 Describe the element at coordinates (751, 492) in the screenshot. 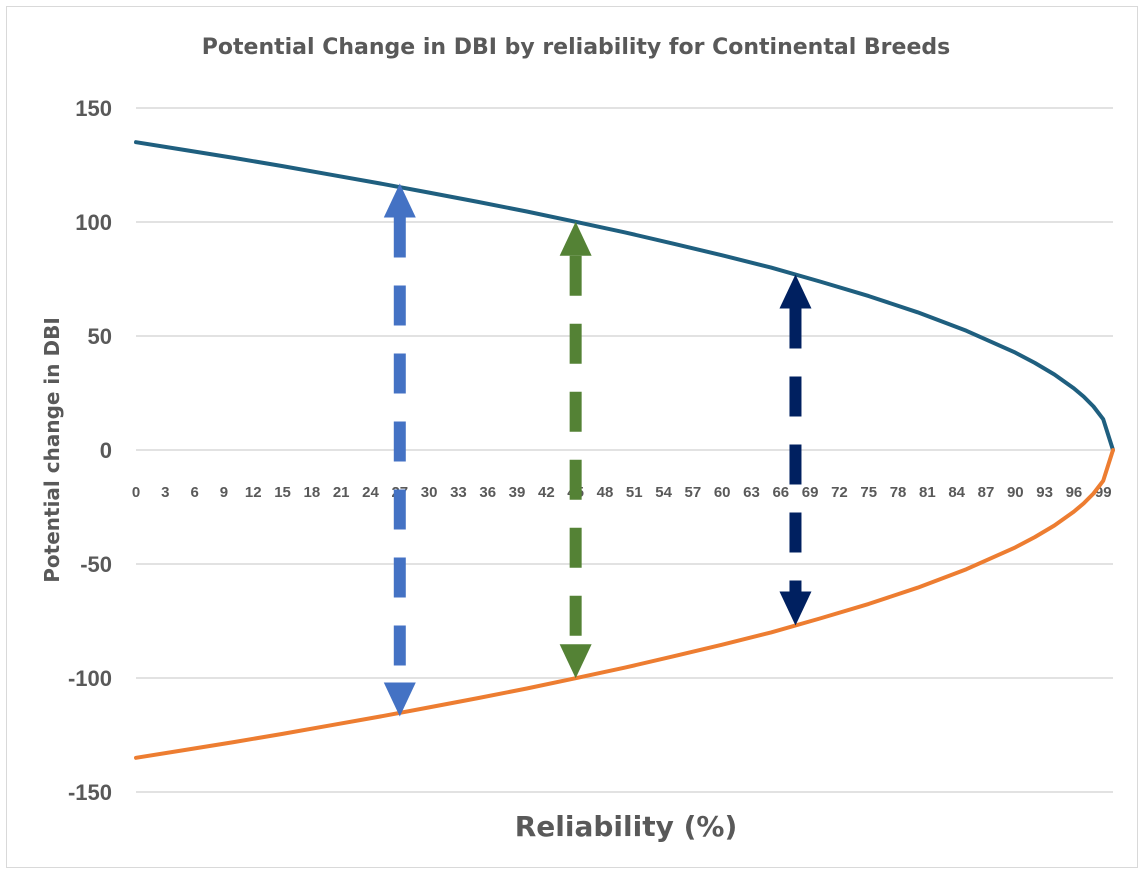

I see `x-tick-label: 63` at that location.